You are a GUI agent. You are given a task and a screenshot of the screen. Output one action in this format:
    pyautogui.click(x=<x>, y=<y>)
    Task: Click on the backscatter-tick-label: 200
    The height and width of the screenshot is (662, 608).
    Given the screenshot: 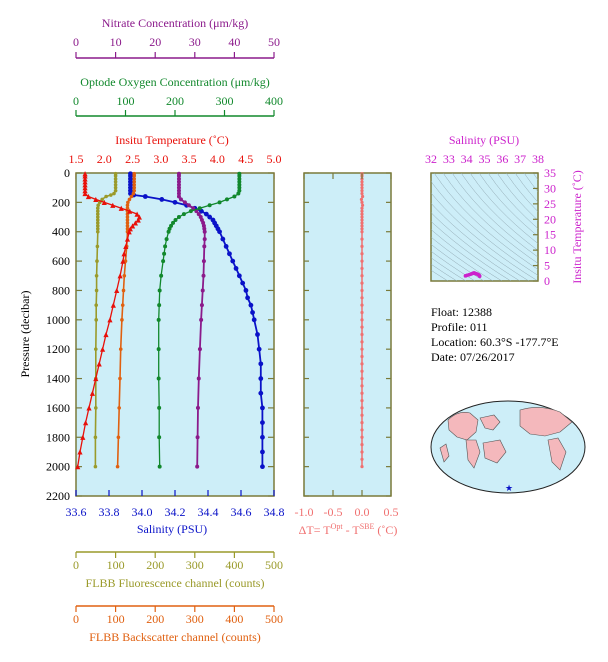 What is the action you would take?
    pyautogui.click(x=155, y=619)
    